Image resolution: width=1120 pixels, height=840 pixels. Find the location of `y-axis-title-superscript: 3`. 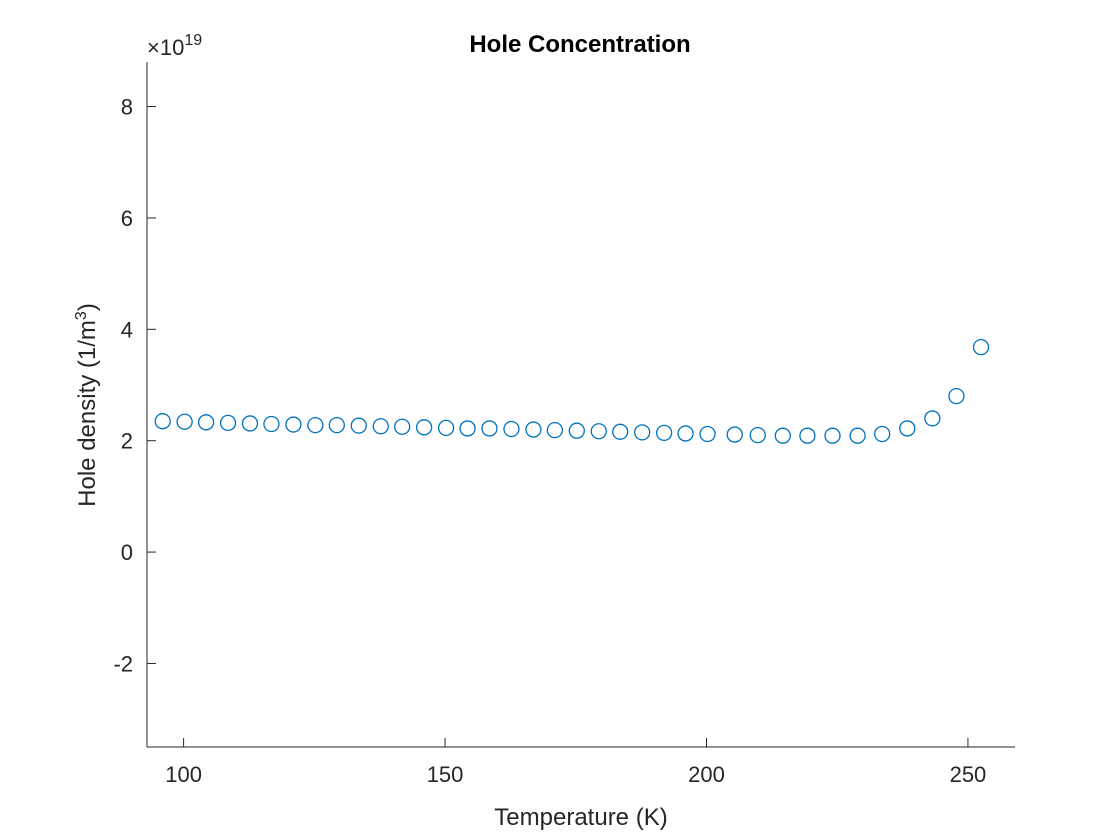

y-axis-title-superscript: 3 is located at coordinates (81, 315).